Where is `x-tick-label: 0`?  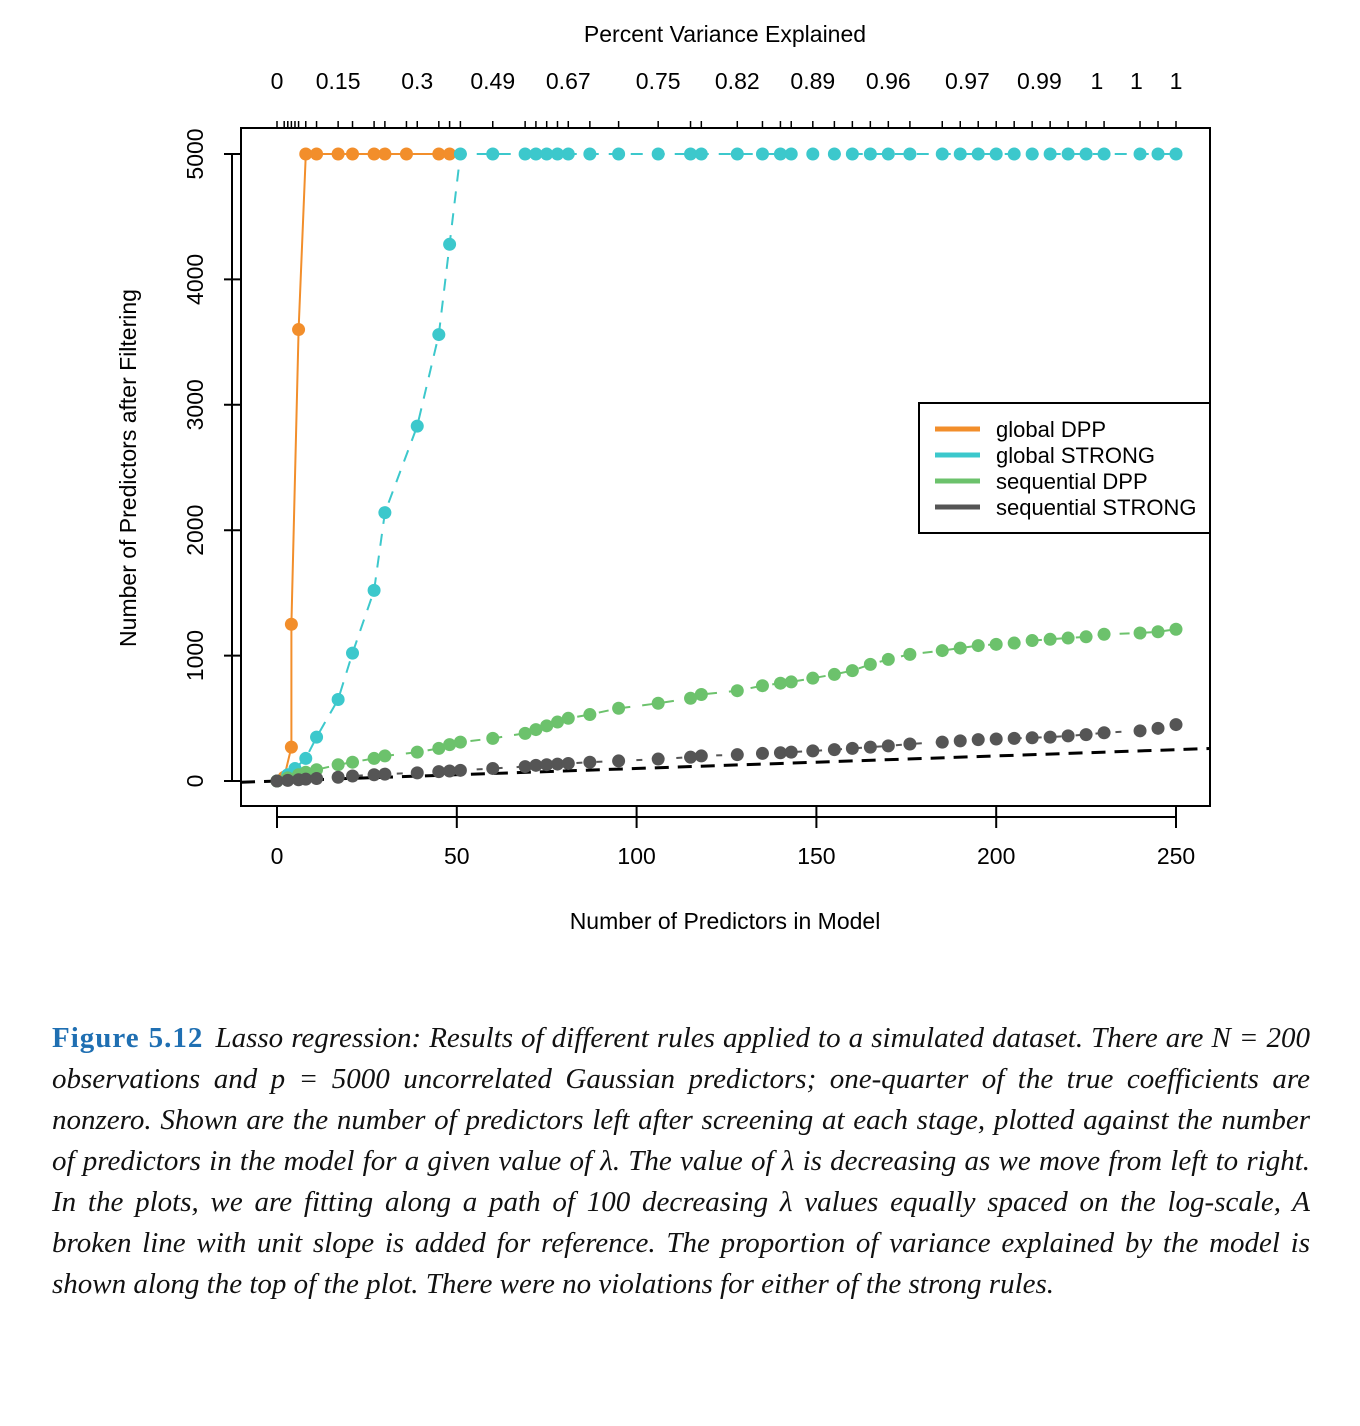 x-tick-label: 0 is located at coordinates (277, 856).